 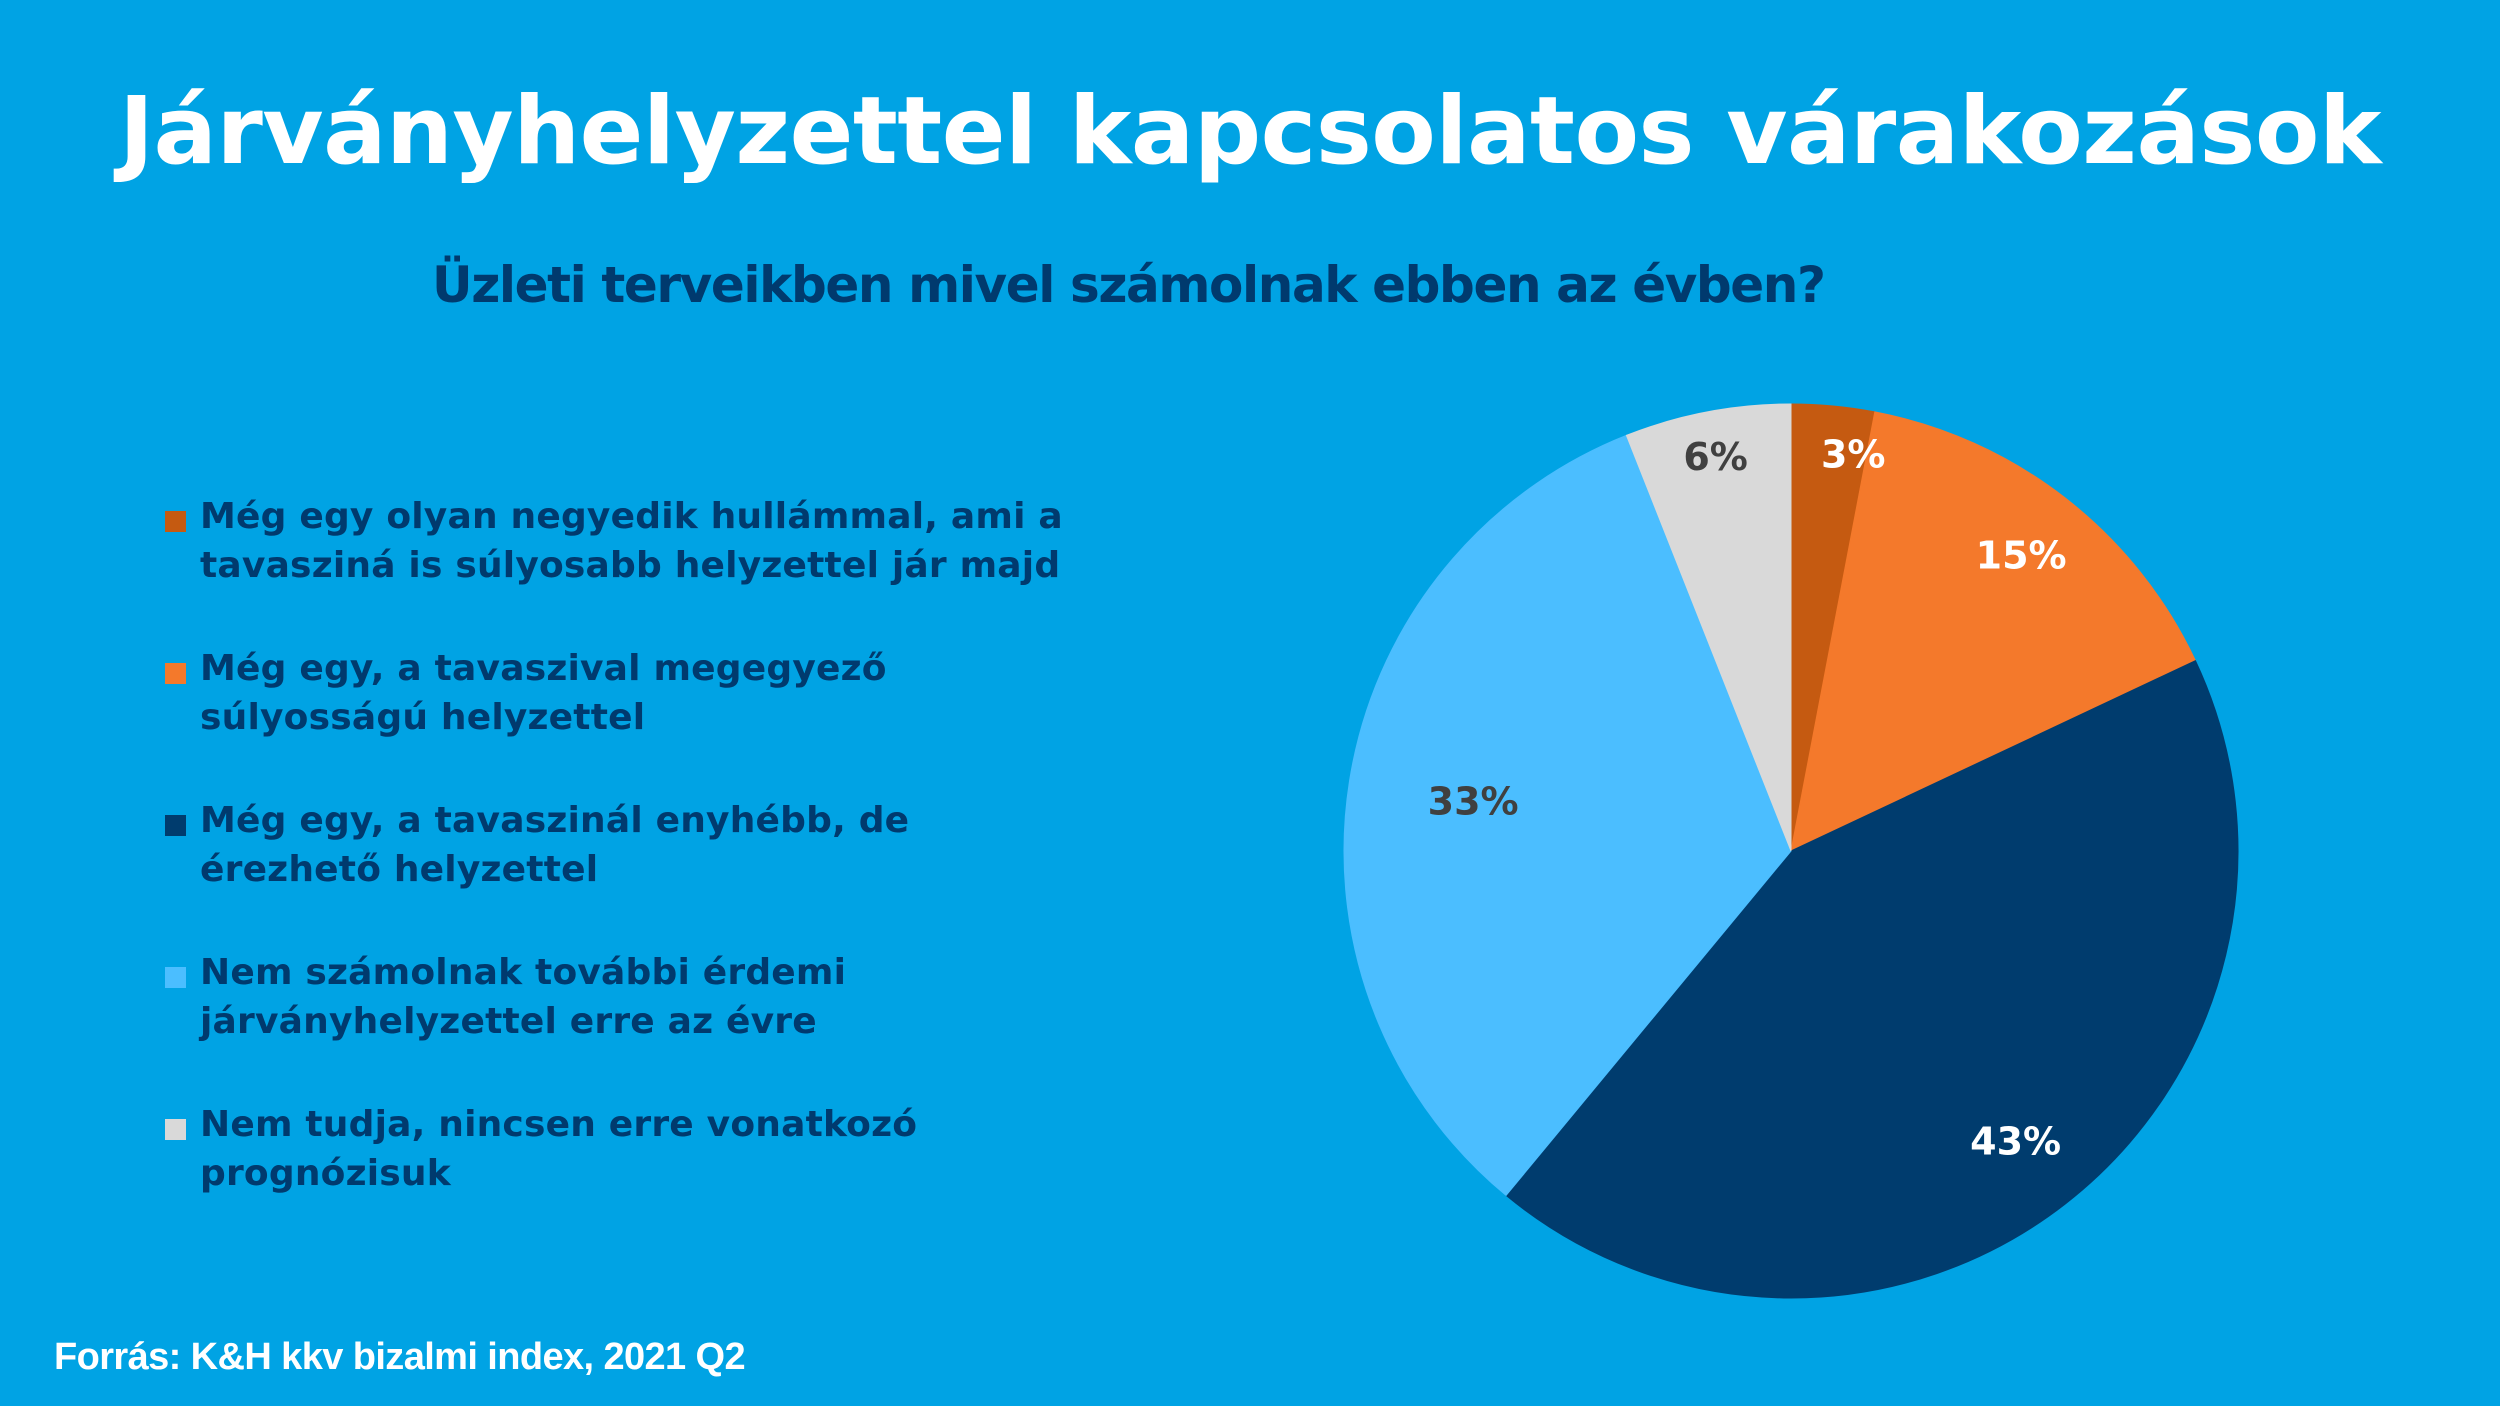 I want to click on legend-label-line: járványhelyzettel erre az évre, so click(x=508, y=1021).